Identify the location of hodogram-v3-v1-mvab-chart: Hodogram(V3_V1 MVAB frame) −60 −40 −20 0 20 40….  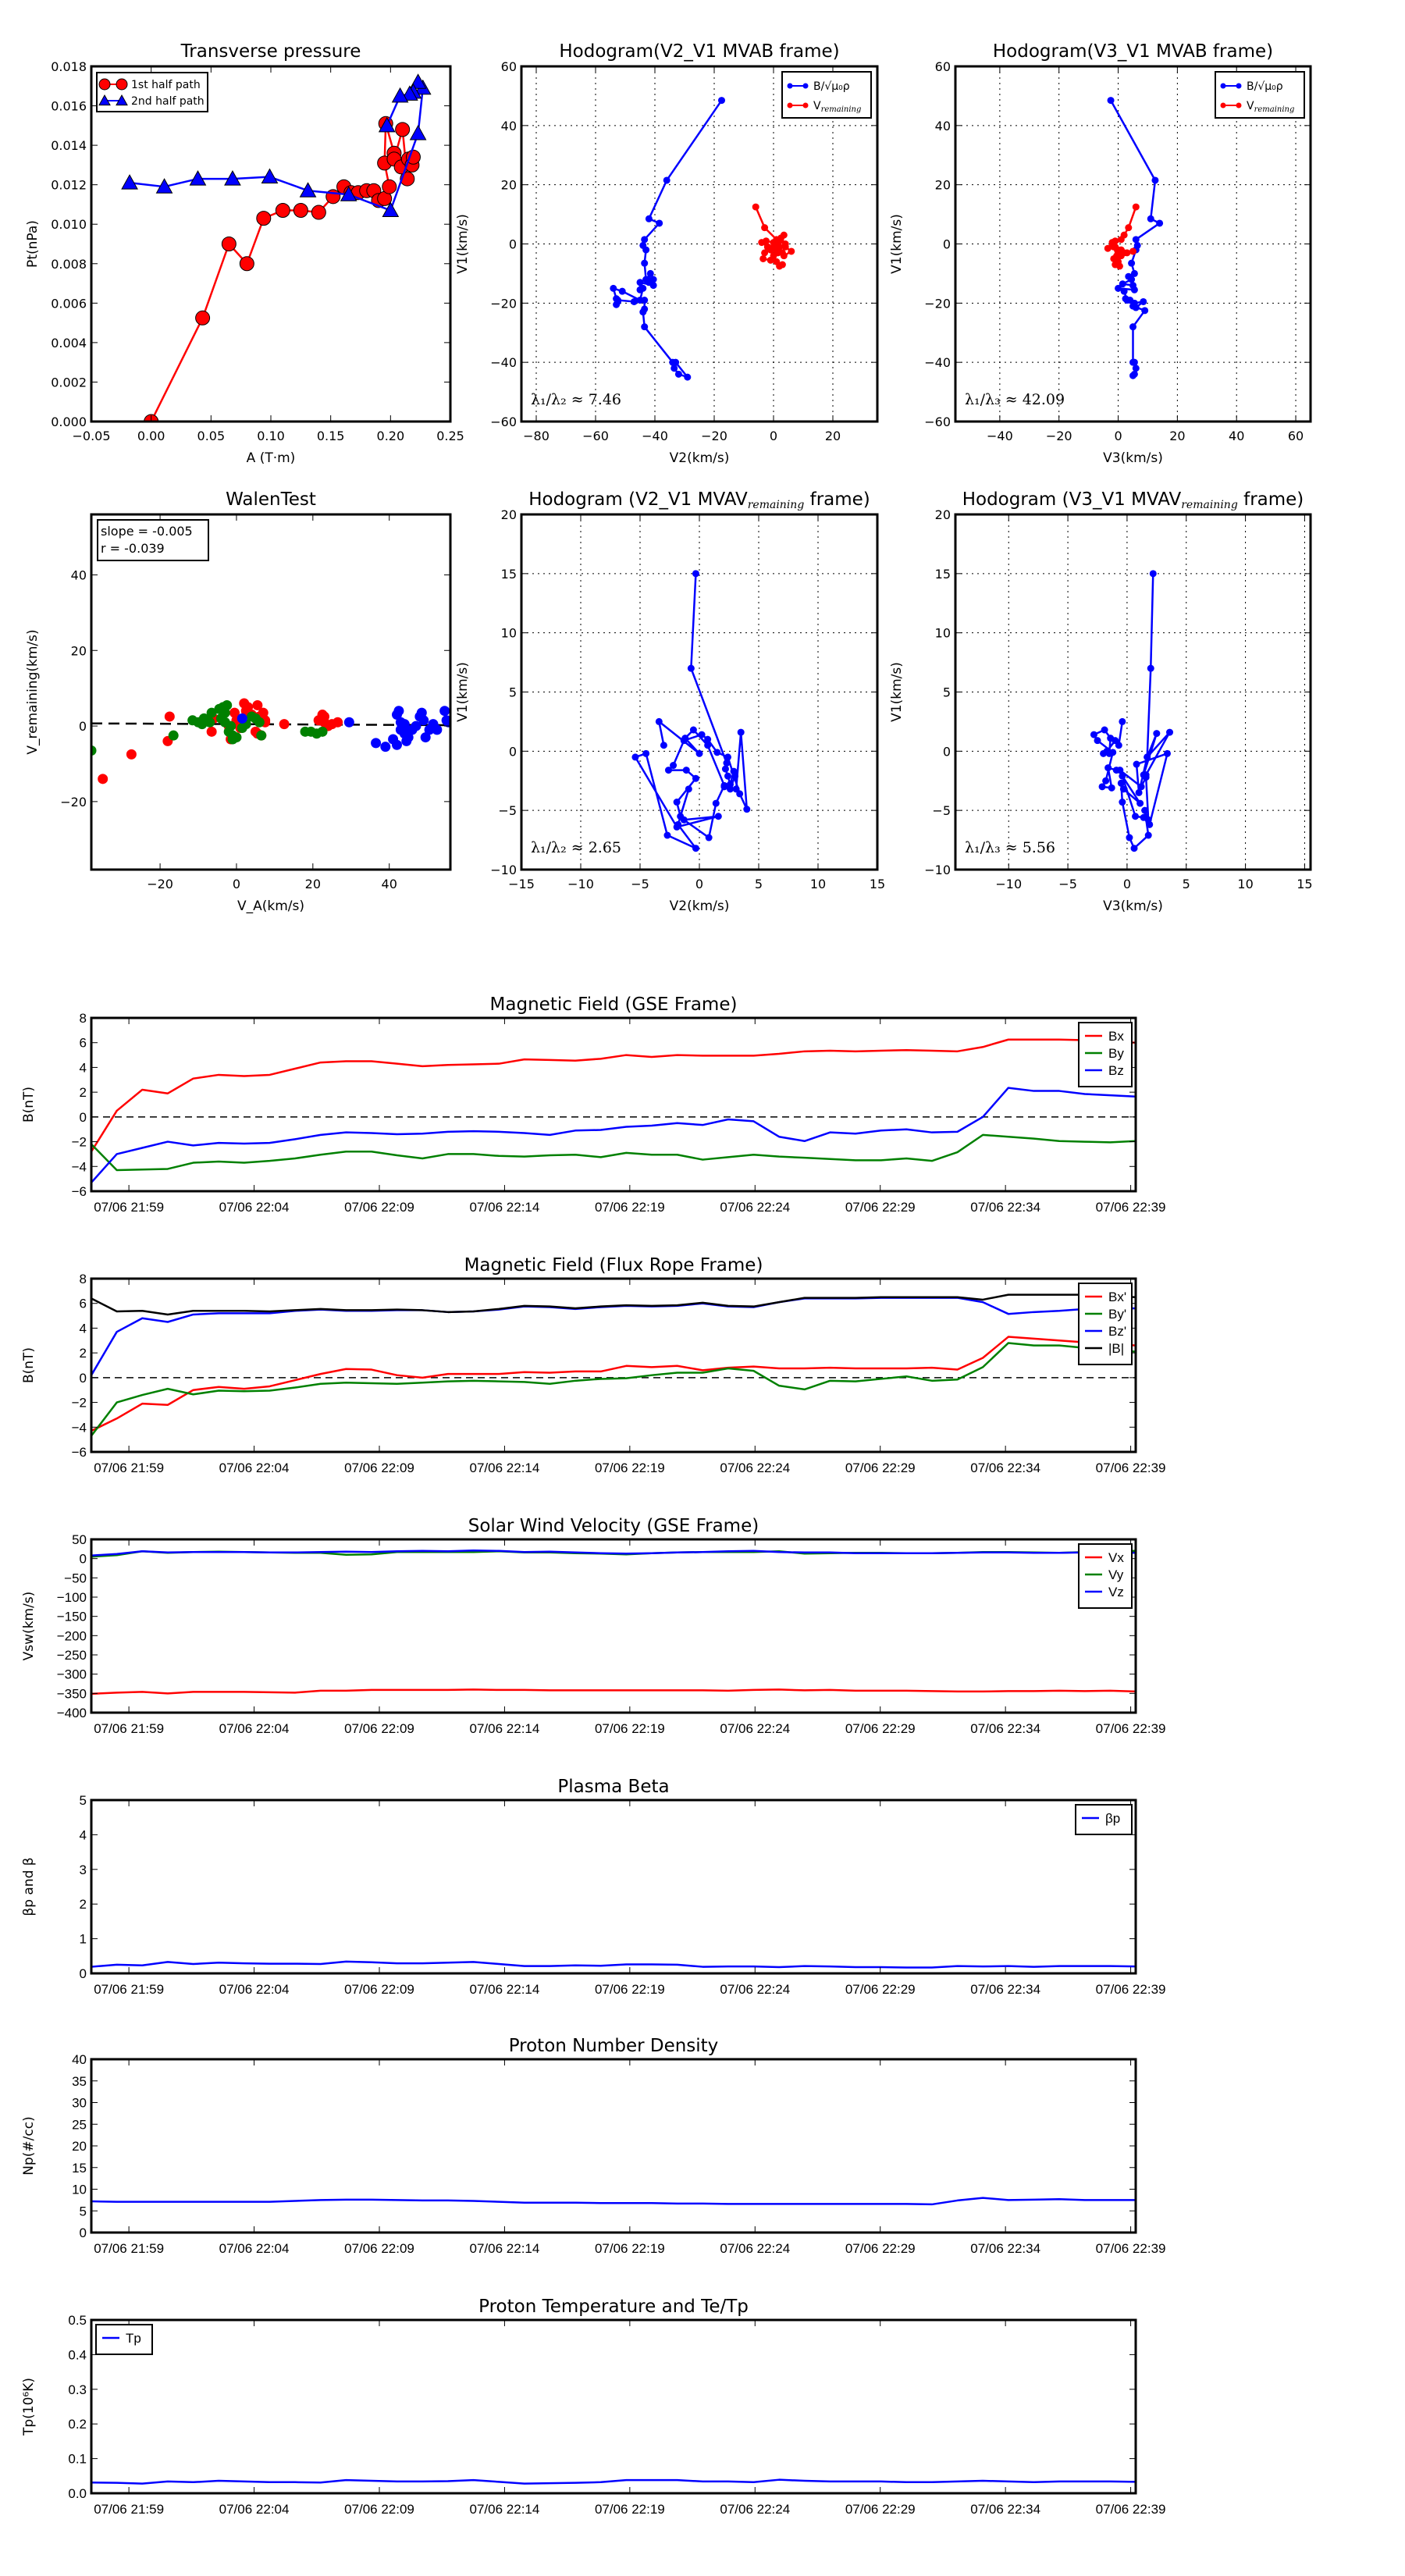
(1100, 253).